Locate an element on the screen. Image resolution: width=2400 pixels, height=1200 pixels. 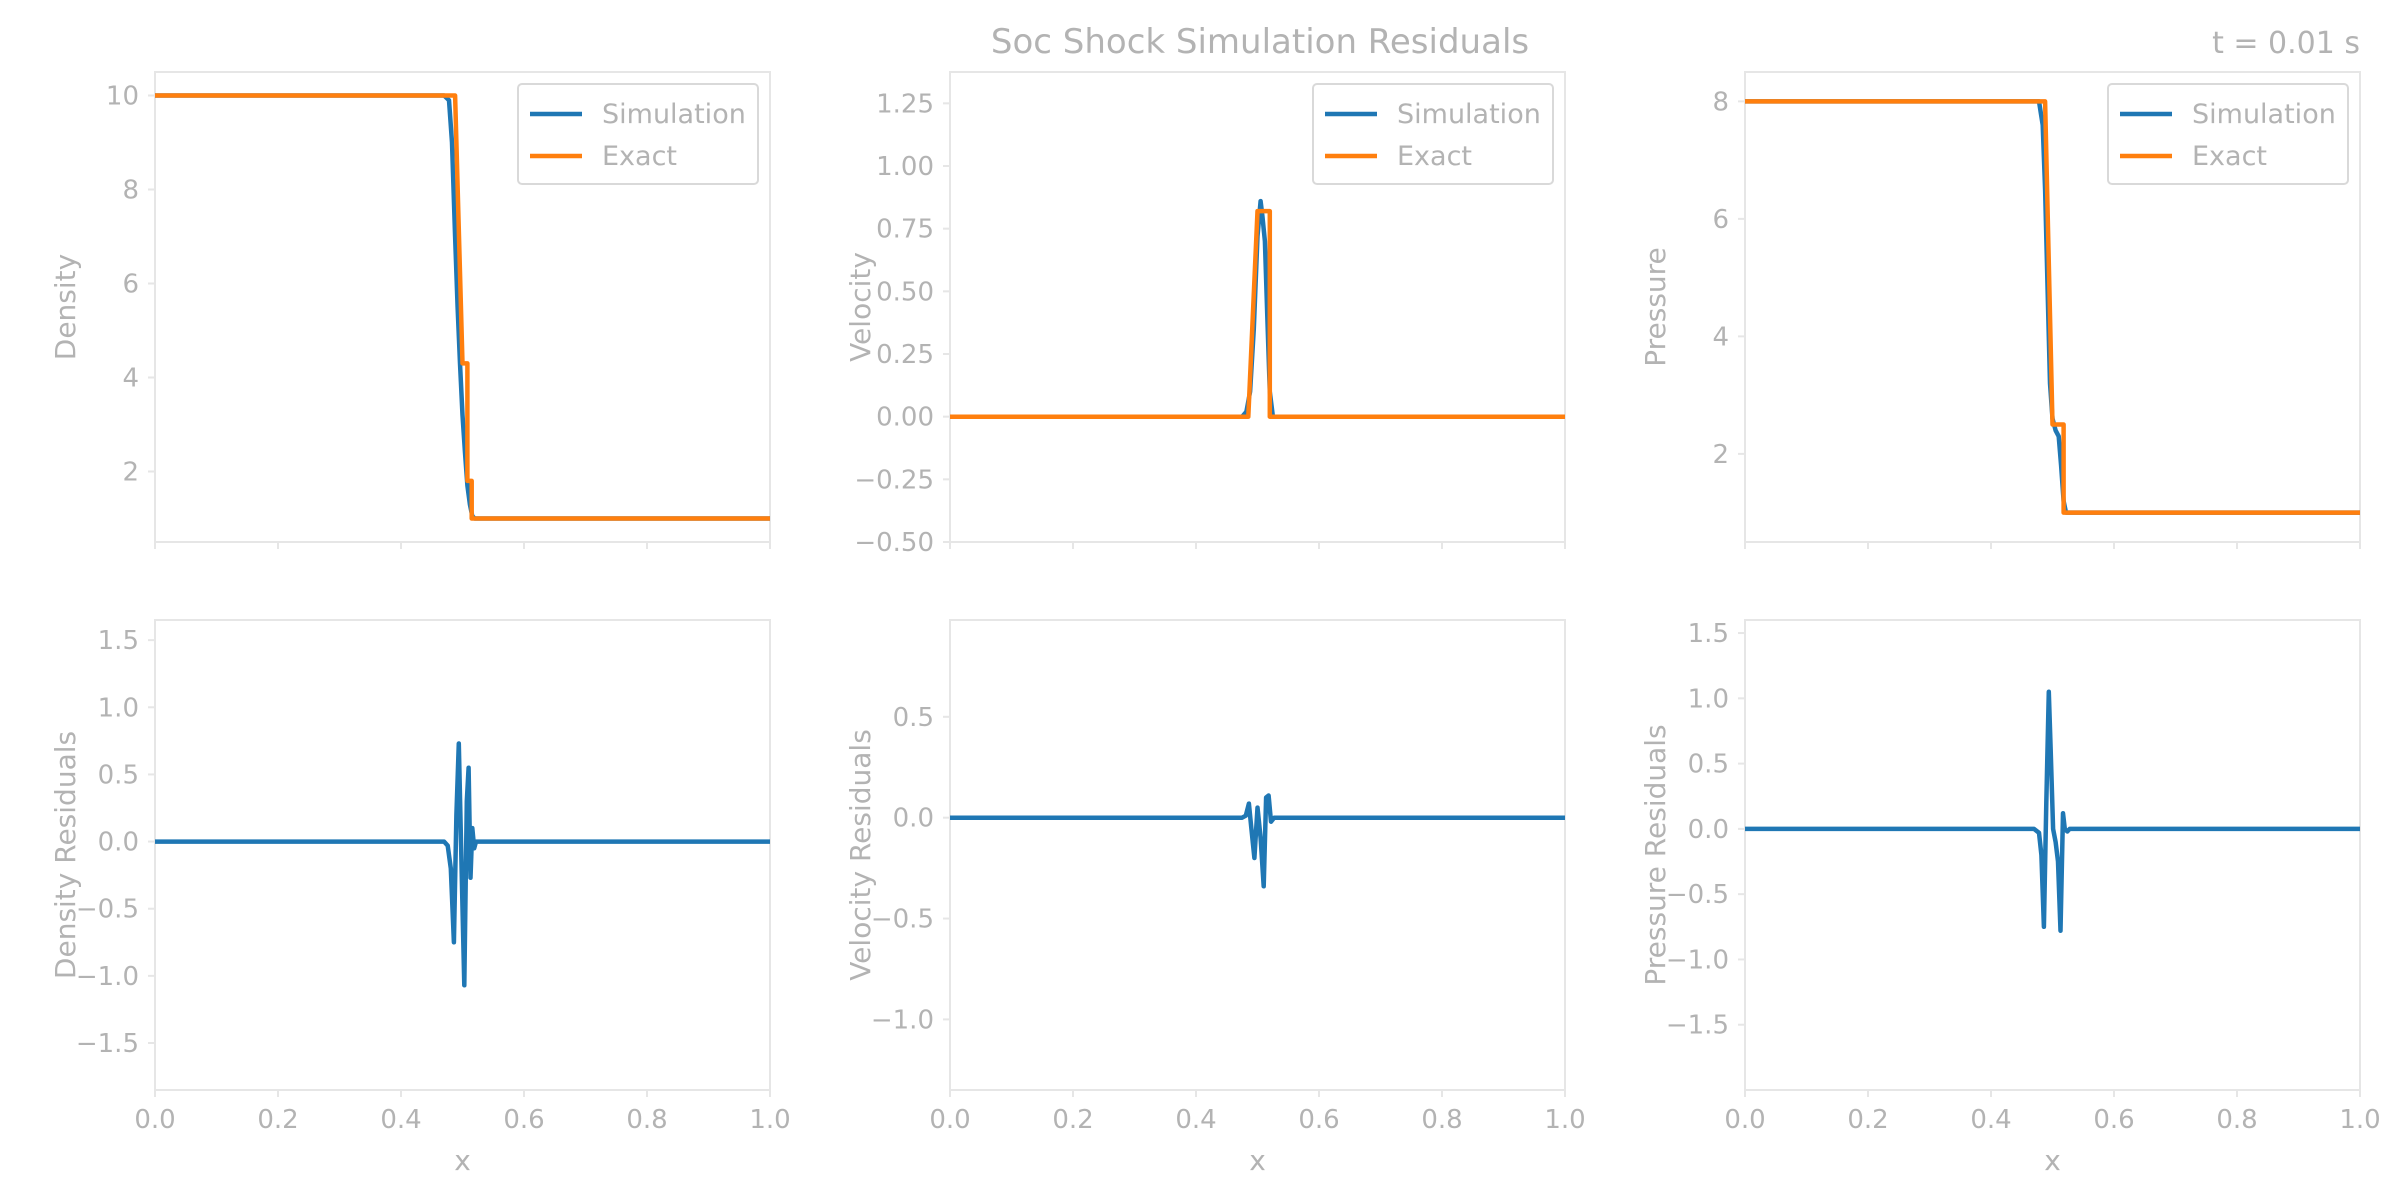
y-tick-label: 0.75 is located at coordinates (905, 230).